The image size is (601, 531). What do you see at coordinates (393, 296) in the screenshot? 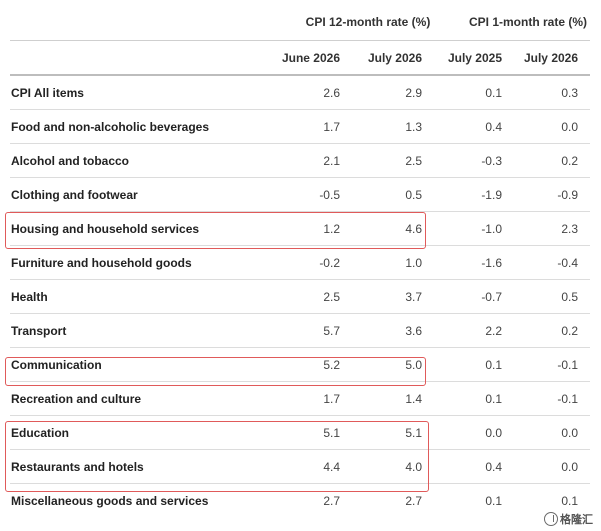
I see `cell-value: 3.7` at bounding box center [393, 296].